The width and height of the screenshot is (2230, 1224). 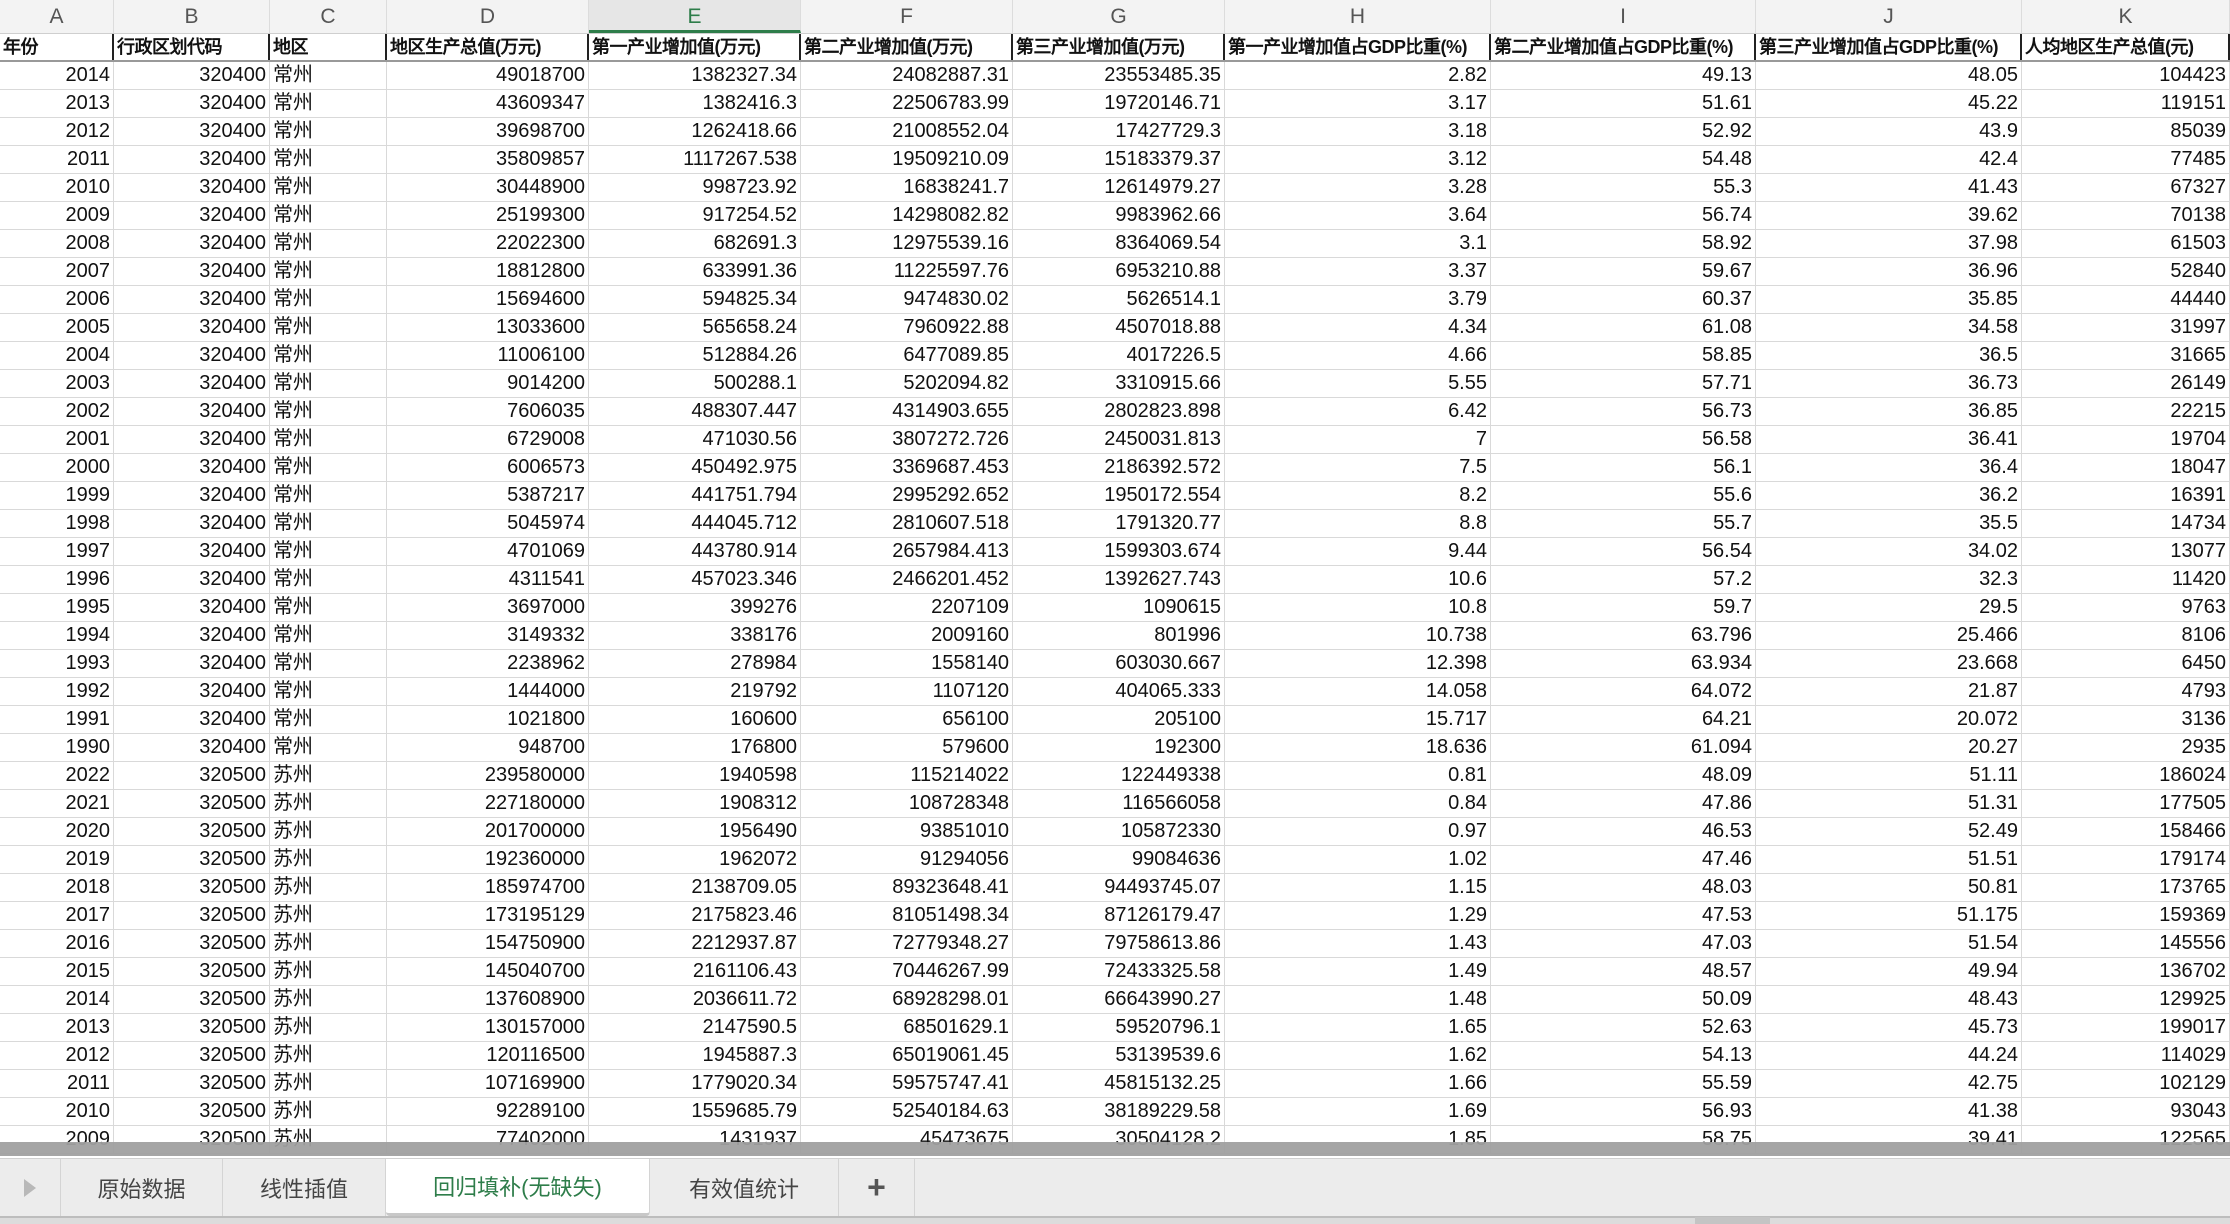 What do you see at coordinates (1119, 775) in the screenshot?
I see `table-cell: 122449338` at bounding box center [1119, 775].